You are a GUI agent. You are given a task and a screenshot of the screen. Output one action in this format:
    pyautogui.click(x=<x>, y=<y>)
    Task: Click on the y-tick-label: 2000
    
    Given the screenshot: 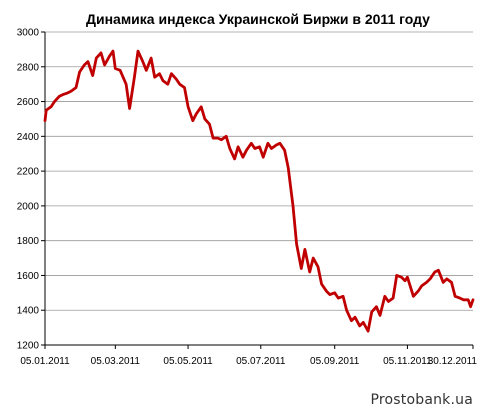 What is the action you would take?
    pyautogui.click(x=28, y=206)
    